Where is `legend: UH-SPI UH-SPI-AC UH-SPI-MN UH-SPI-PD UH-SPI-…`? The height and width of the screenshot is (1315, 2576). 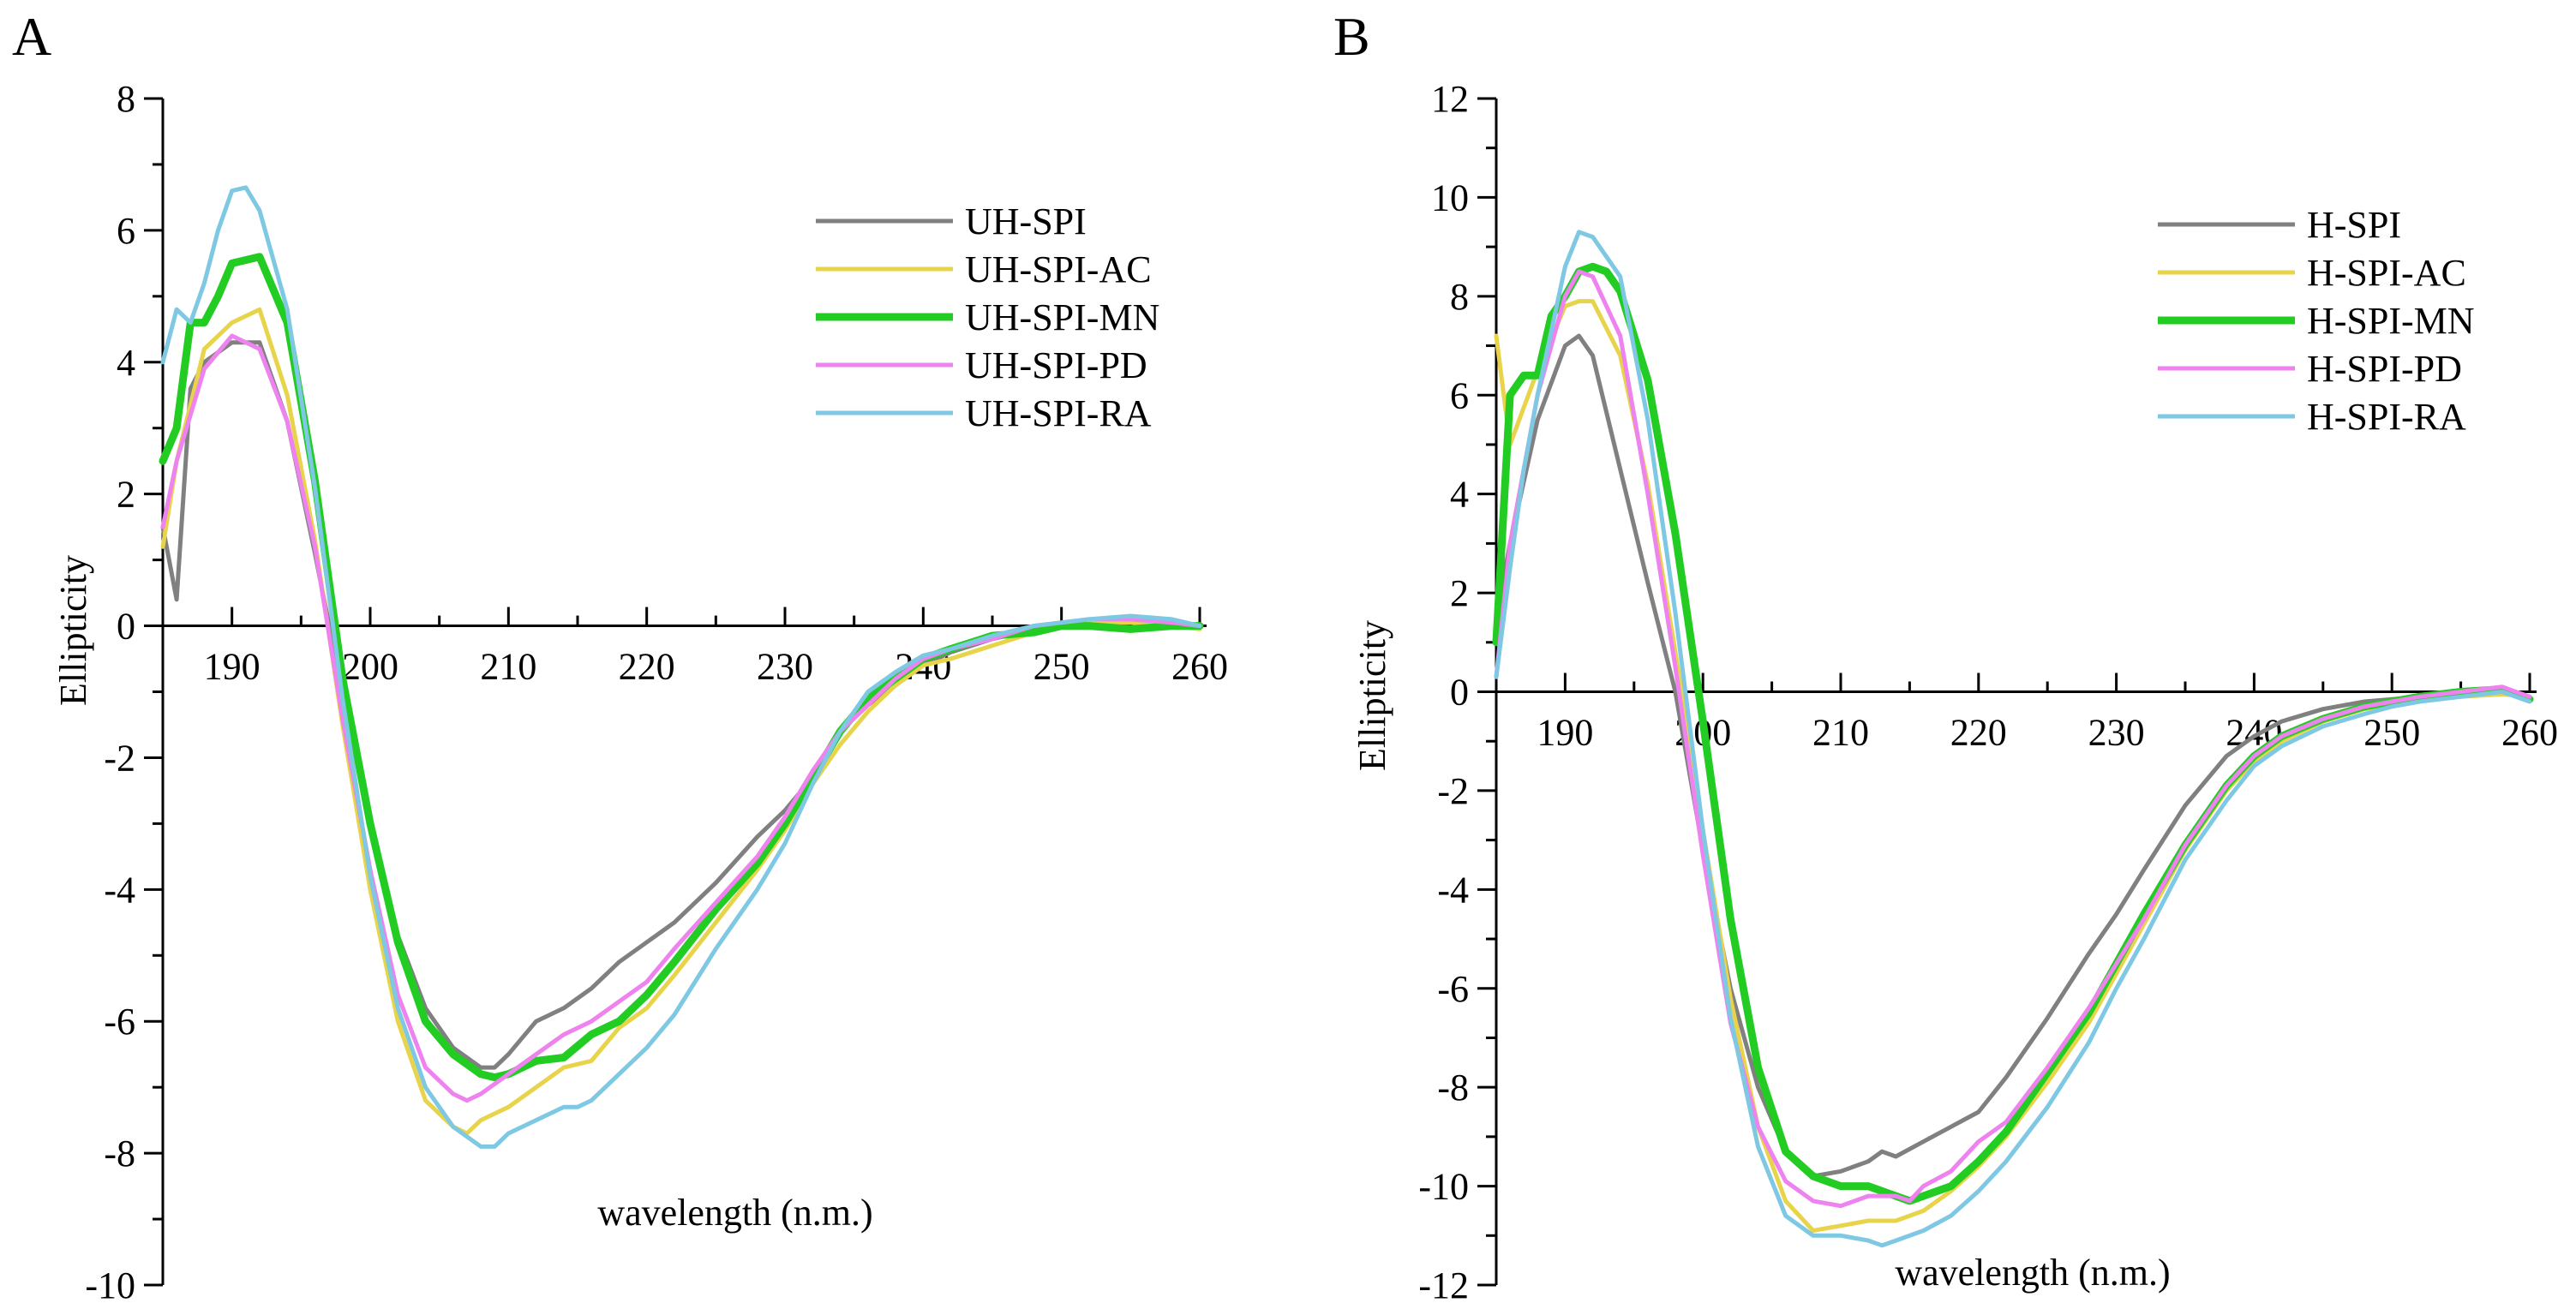
legend: UH-SPI UH-SPI-AC UH-SPI-MN UH-SPI-PD UH-SPI-… is located at coordinates (987, 317).